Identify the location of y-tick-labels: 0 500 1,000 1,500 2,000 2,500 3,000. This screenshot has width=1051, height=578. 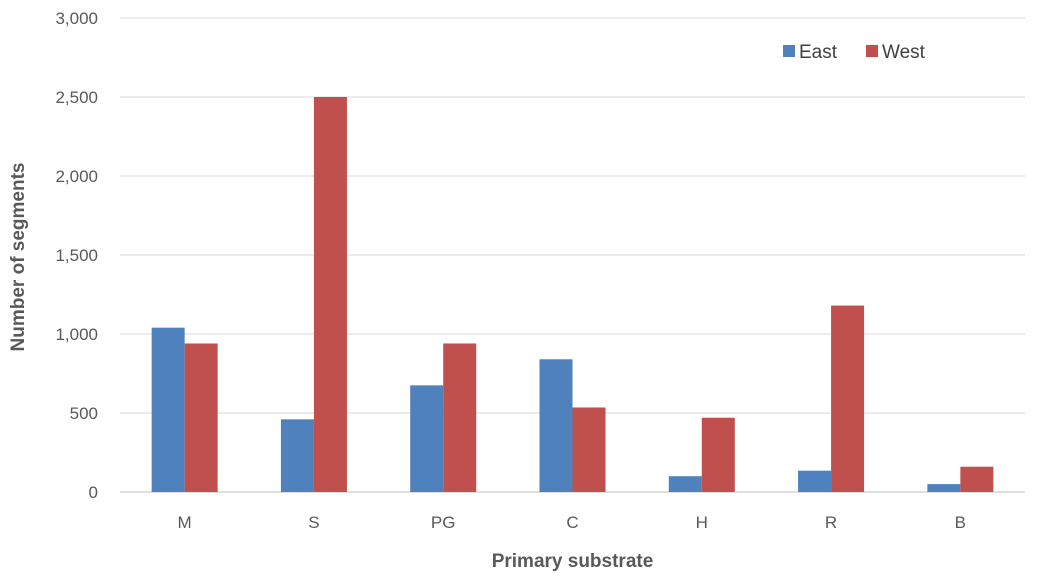
(76, 255).